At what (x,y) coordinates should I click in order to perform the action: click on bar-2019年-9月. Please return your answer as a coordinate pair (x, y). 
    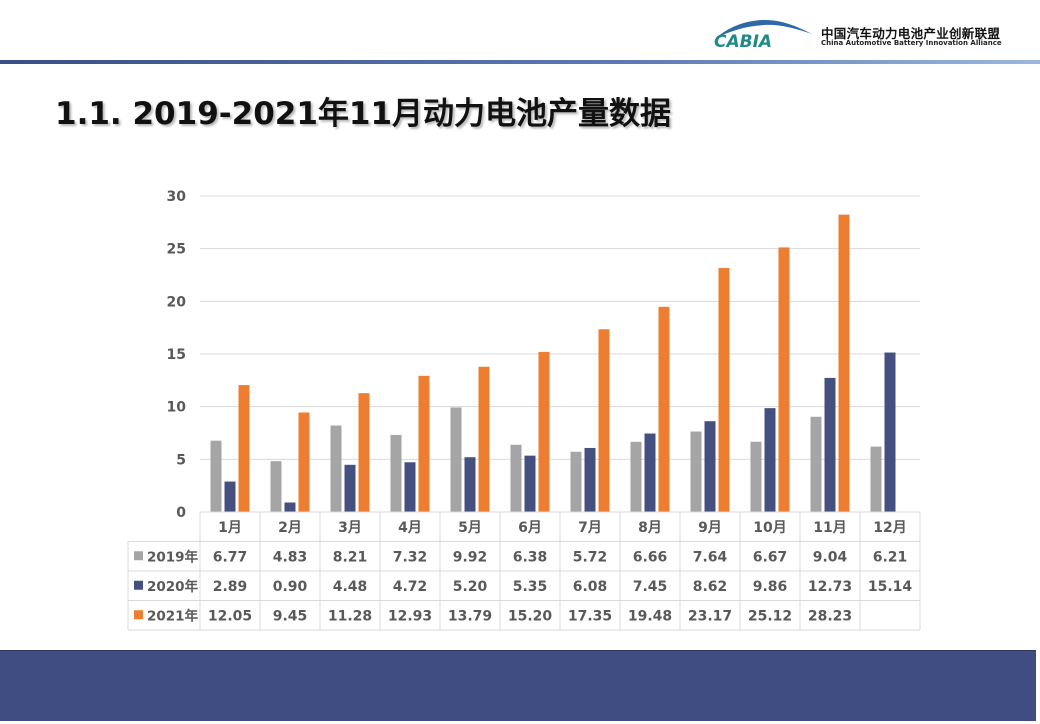
    Looking at the image, I should click on (696, 471).